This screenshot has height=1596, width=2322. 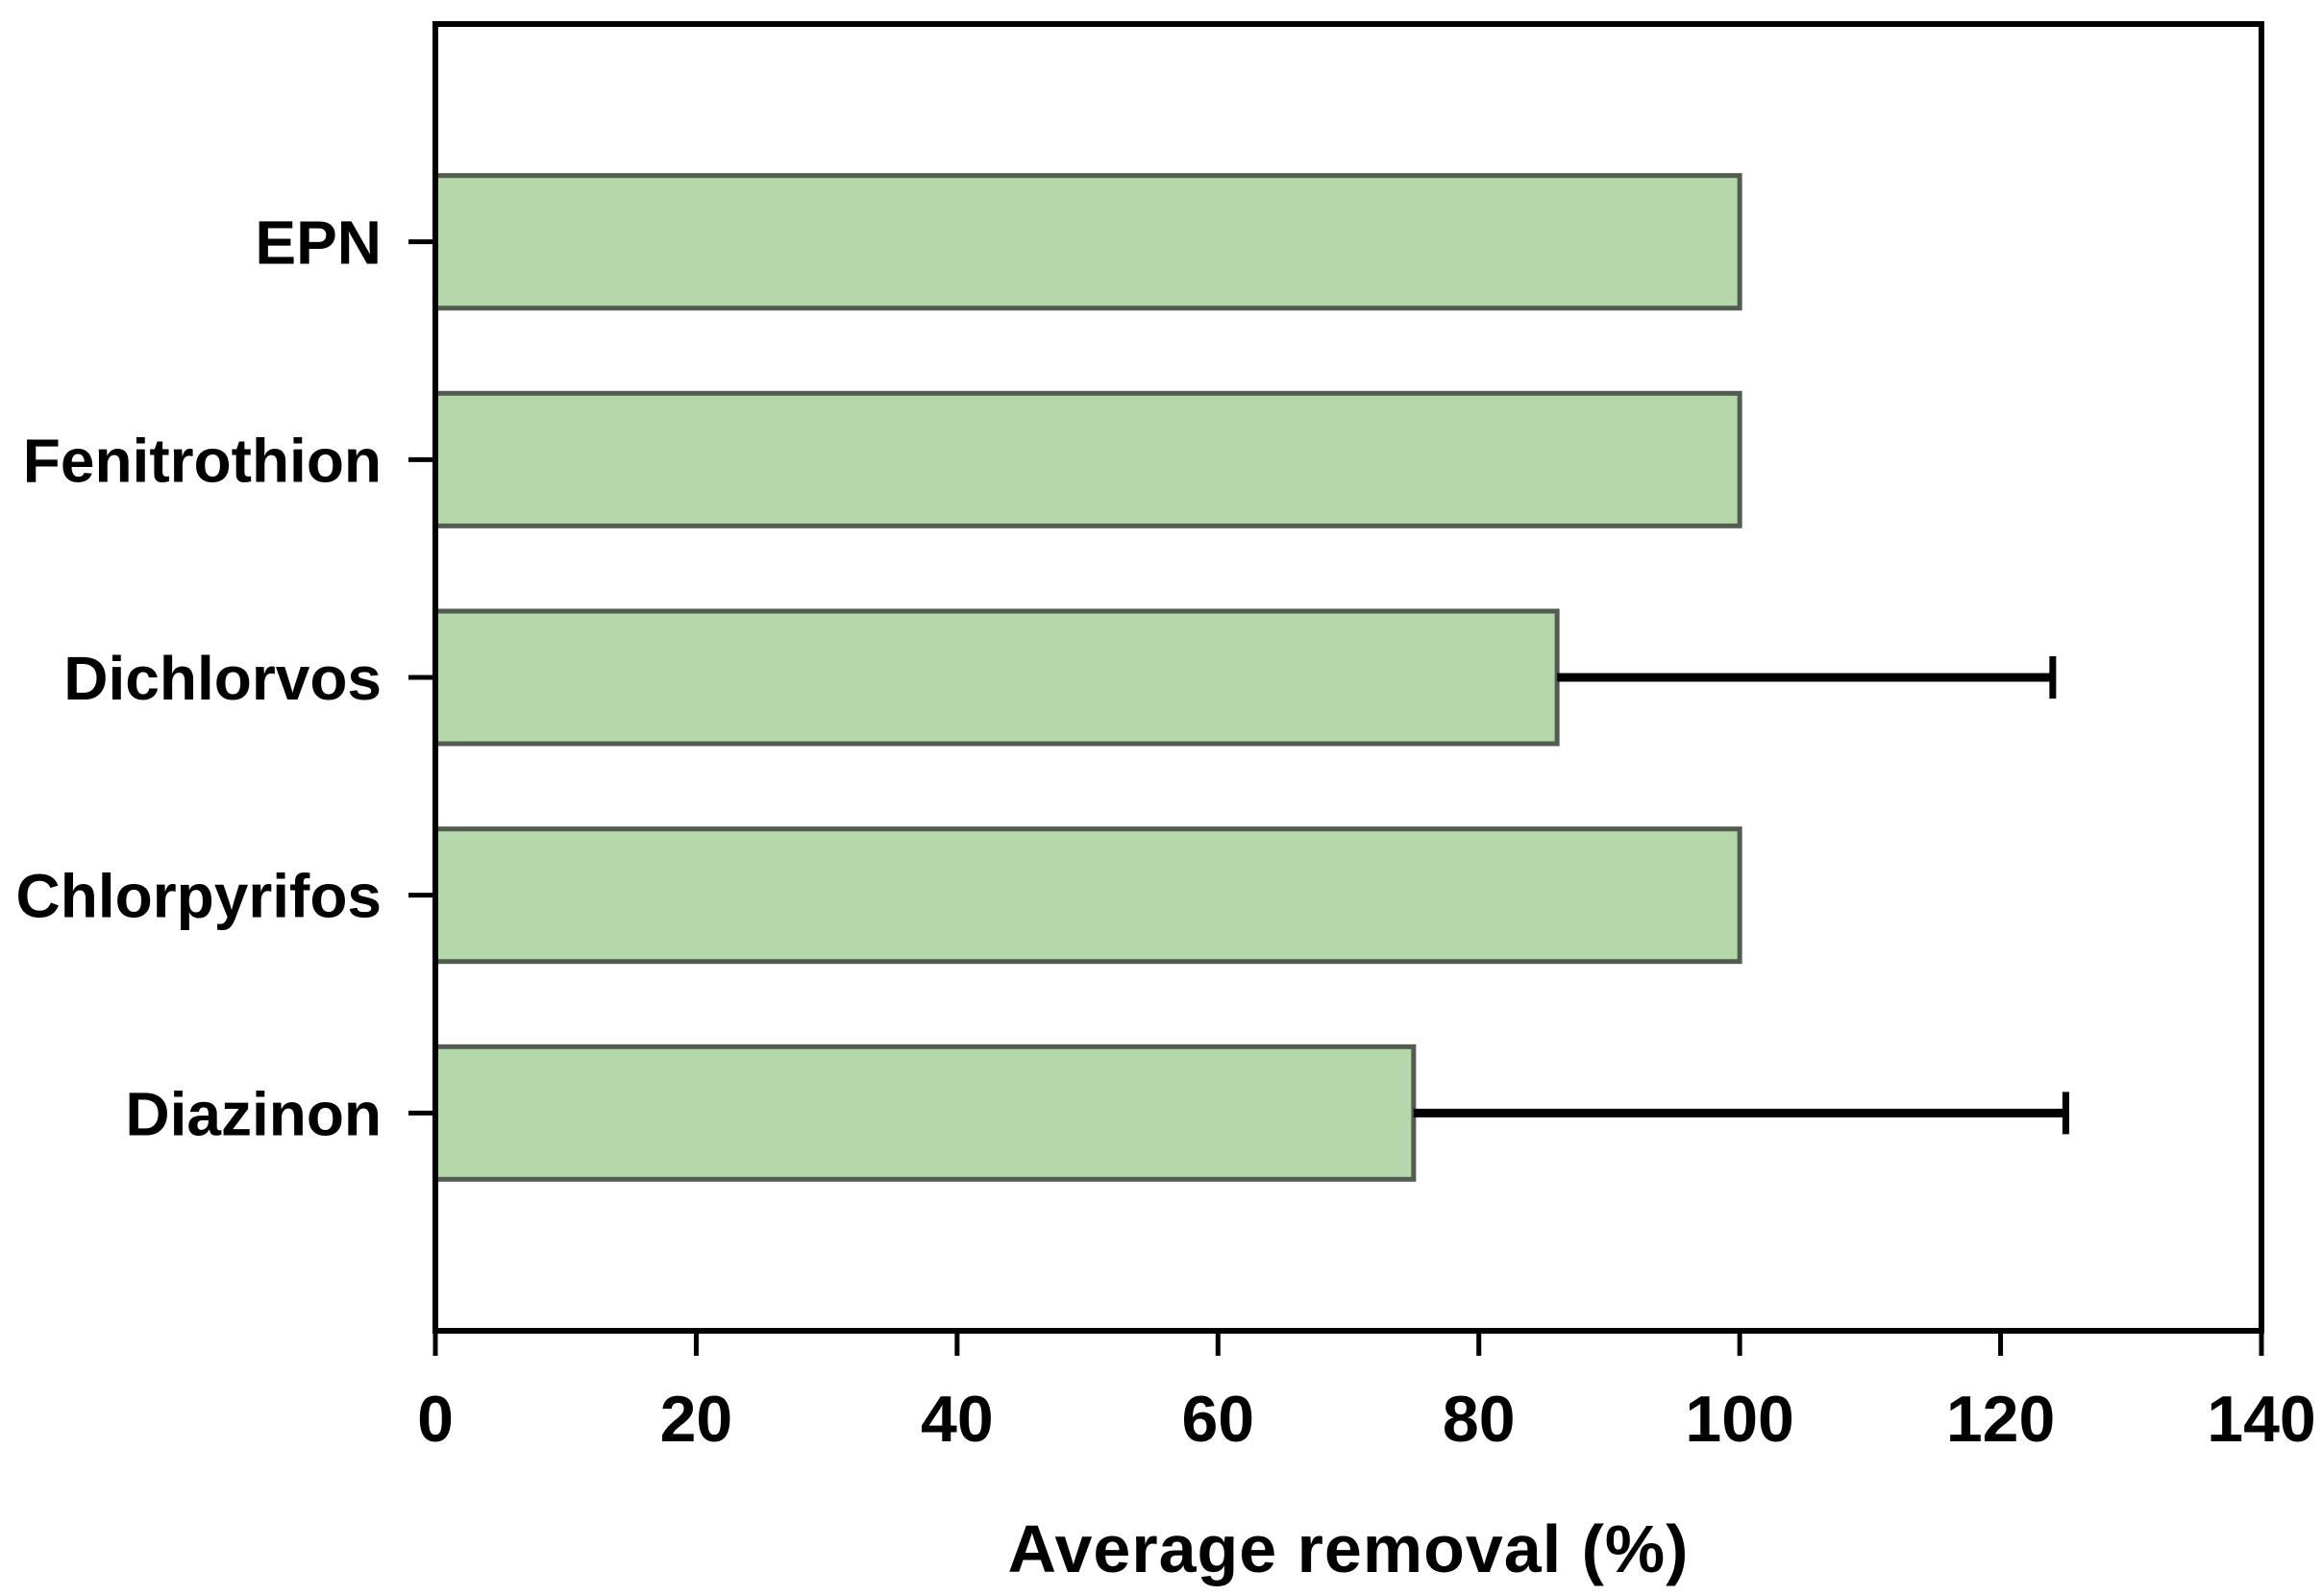 I want to click on x-tick-label-60: 60, so click(x=1217, y=1419).